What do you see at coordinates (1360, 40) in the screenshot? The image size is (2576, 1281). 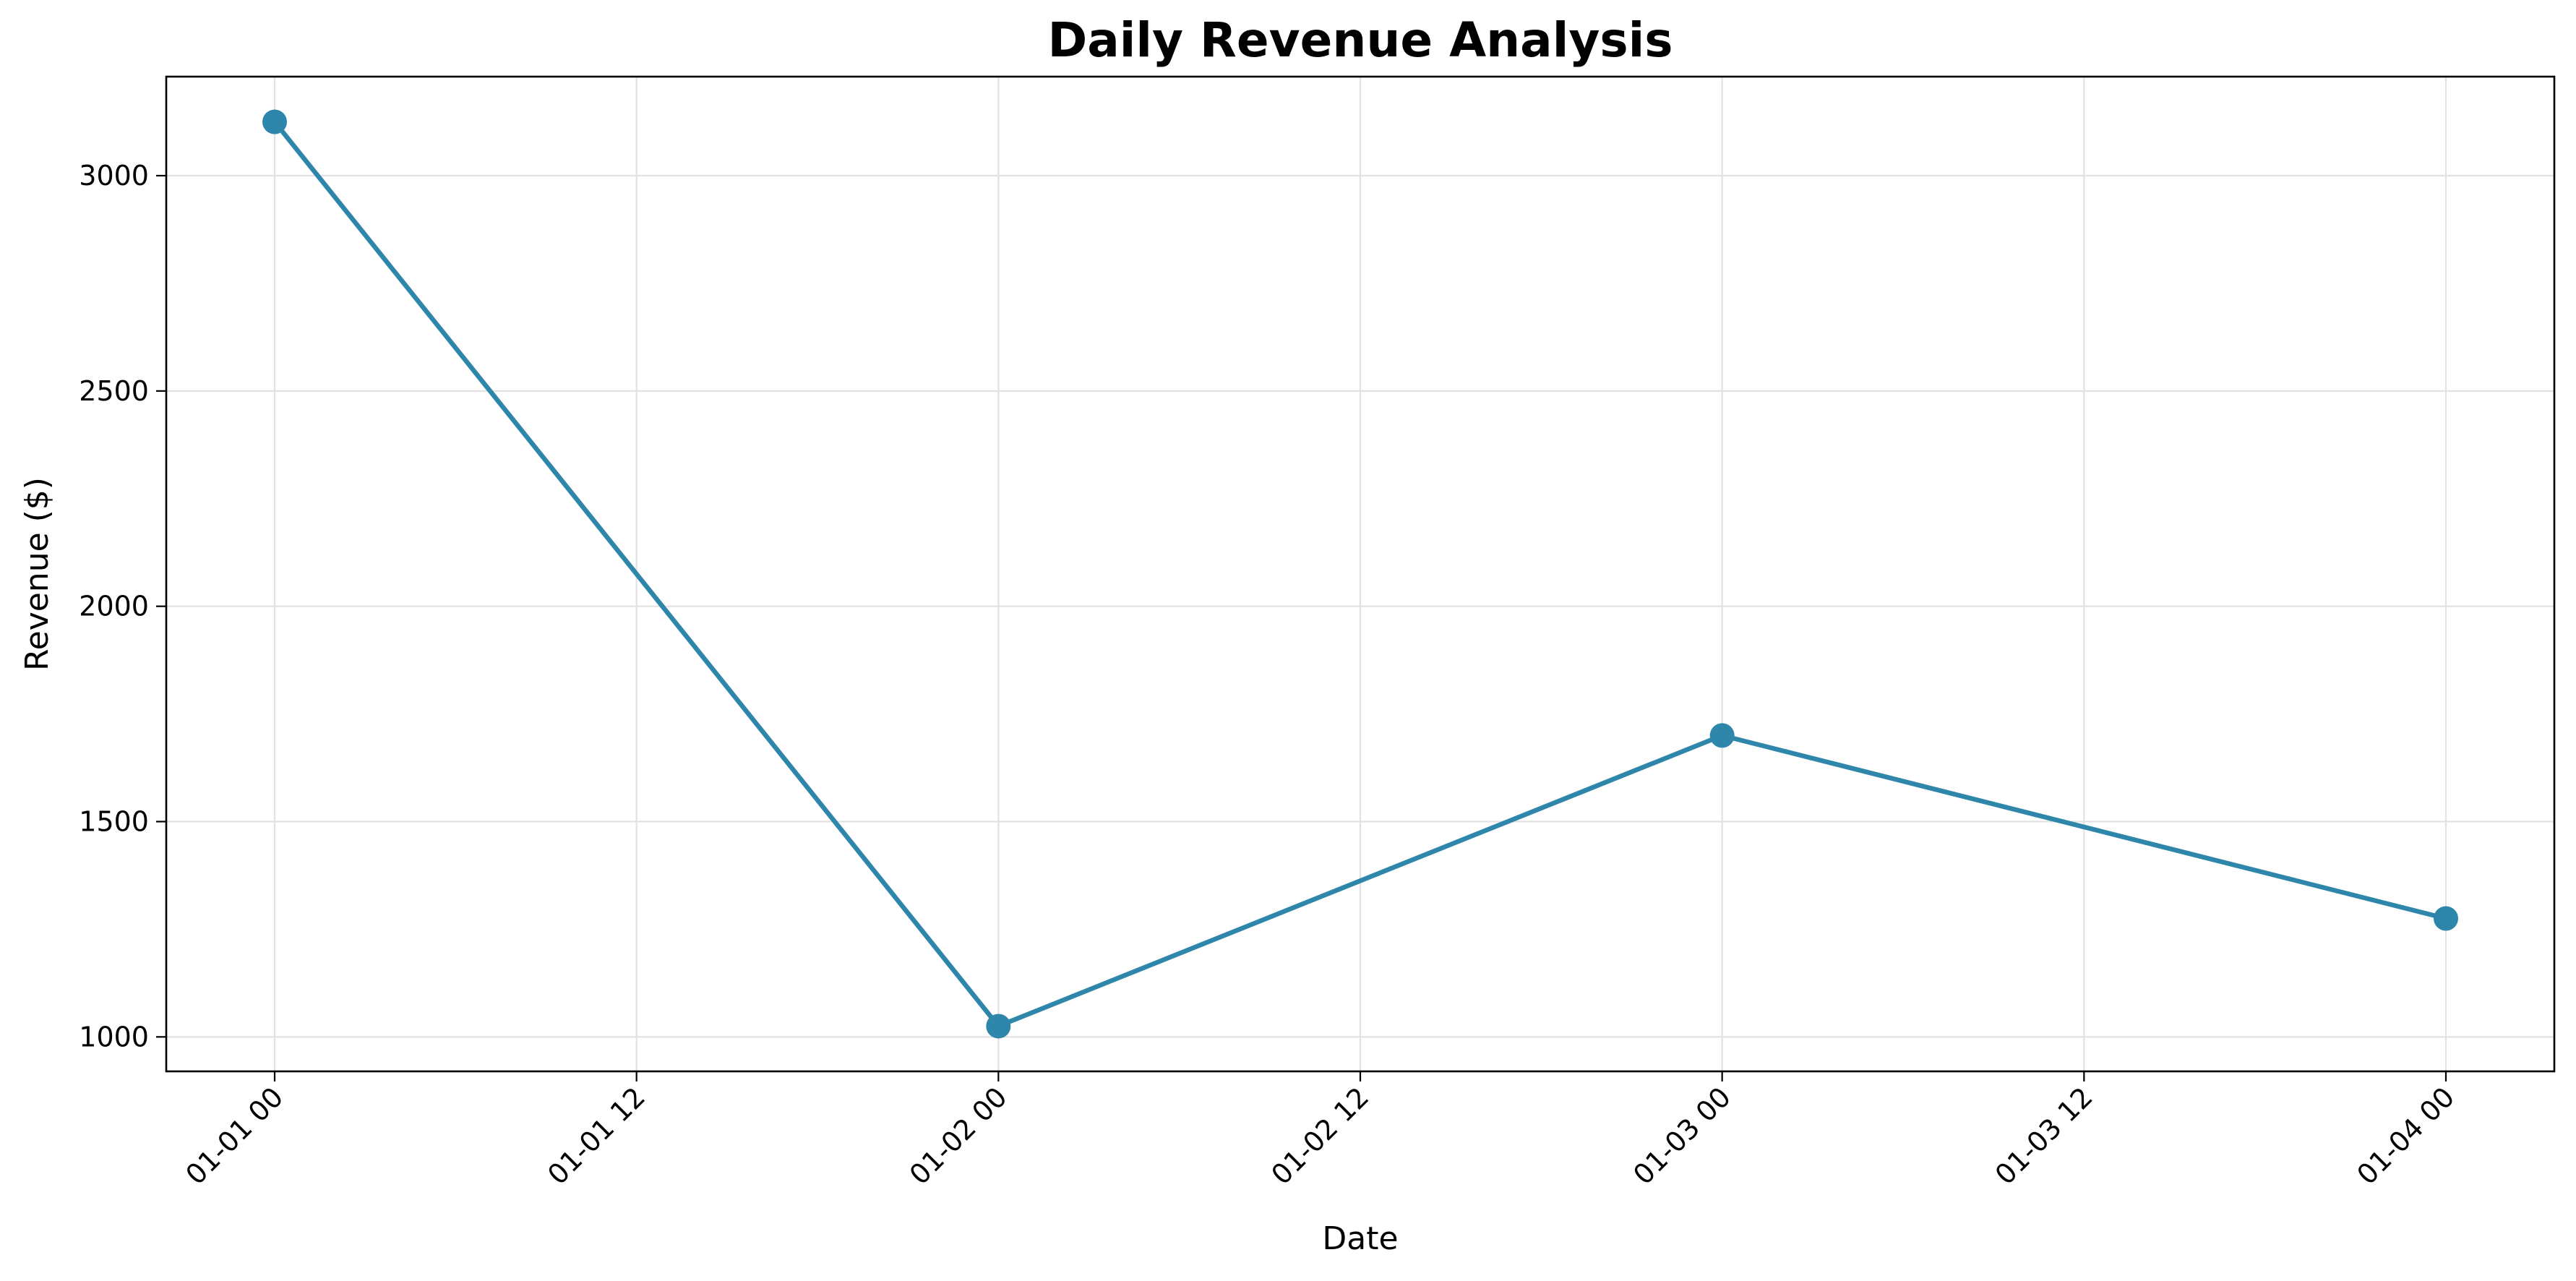 I see `chart-title: Daily Revenue Analysis` at bounding box center [1360, 40].